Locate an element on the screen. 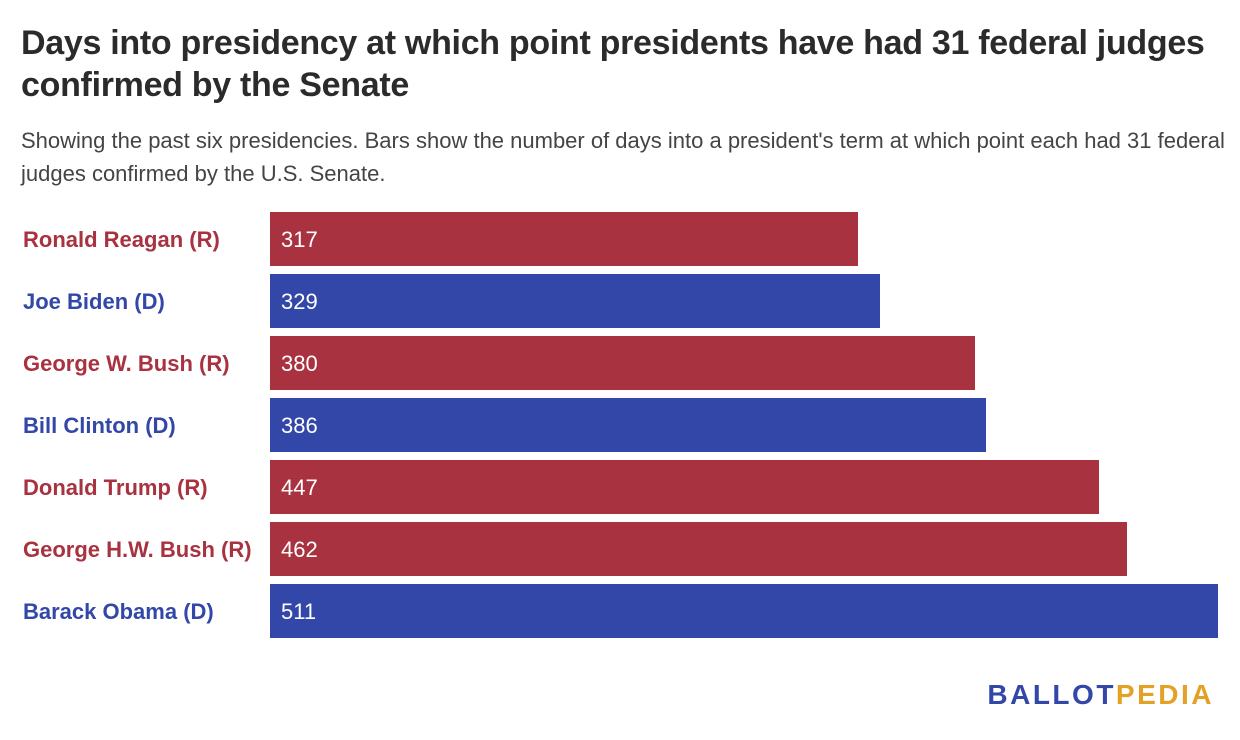 The image size is (1240, 740). category-label-george-h-w-bush-r: George H.W. Bush (R) is located at coordinates (137, 549).